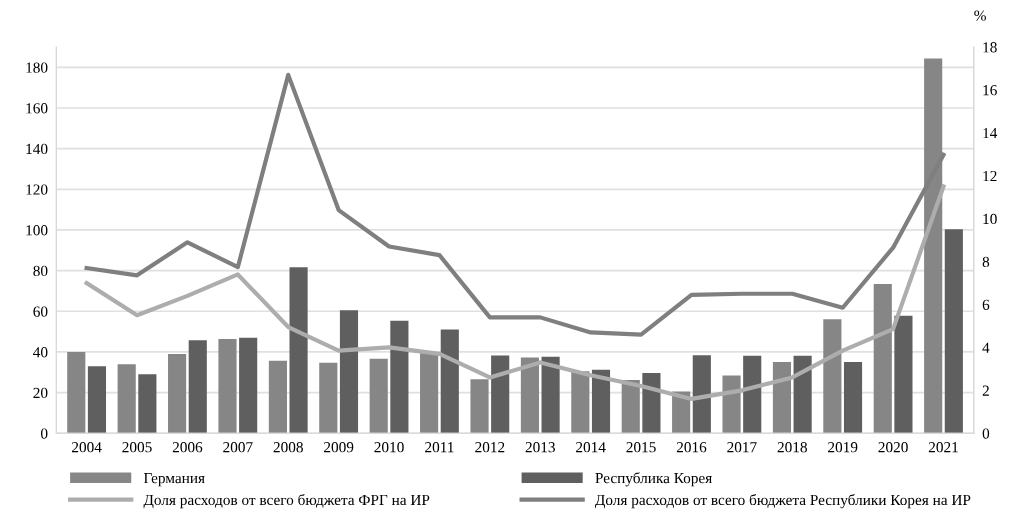  Describe the element at coordinates (843, 447) in the screenshot. I see `x-tick-label: 2019` at that location.